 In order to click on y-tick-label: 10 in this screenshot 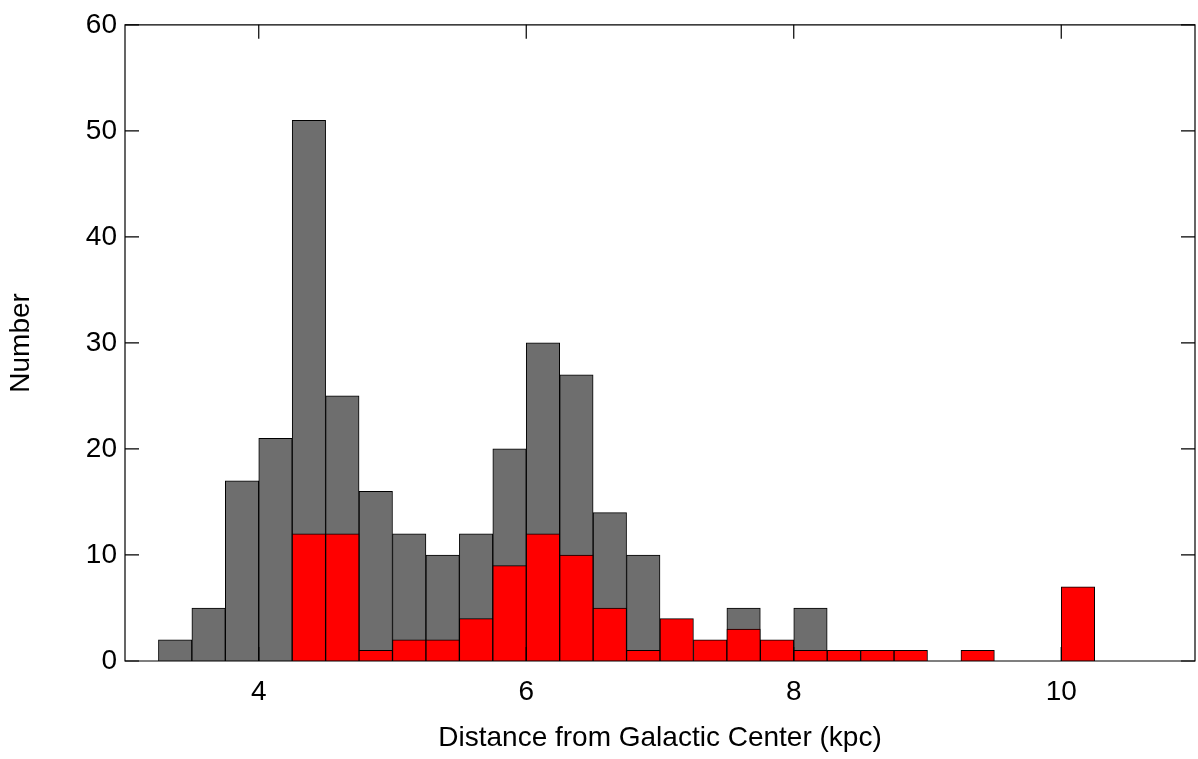, I will do `click(101, 553)`.